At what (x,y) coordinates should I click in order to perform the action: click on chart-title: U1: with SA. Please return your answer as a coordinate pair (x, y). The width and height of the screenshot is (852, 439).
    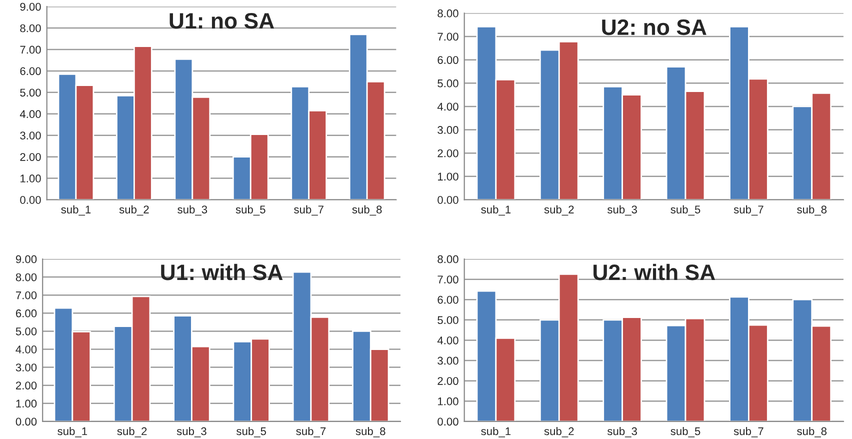
    Looking at the image, I should click on (222, 272).